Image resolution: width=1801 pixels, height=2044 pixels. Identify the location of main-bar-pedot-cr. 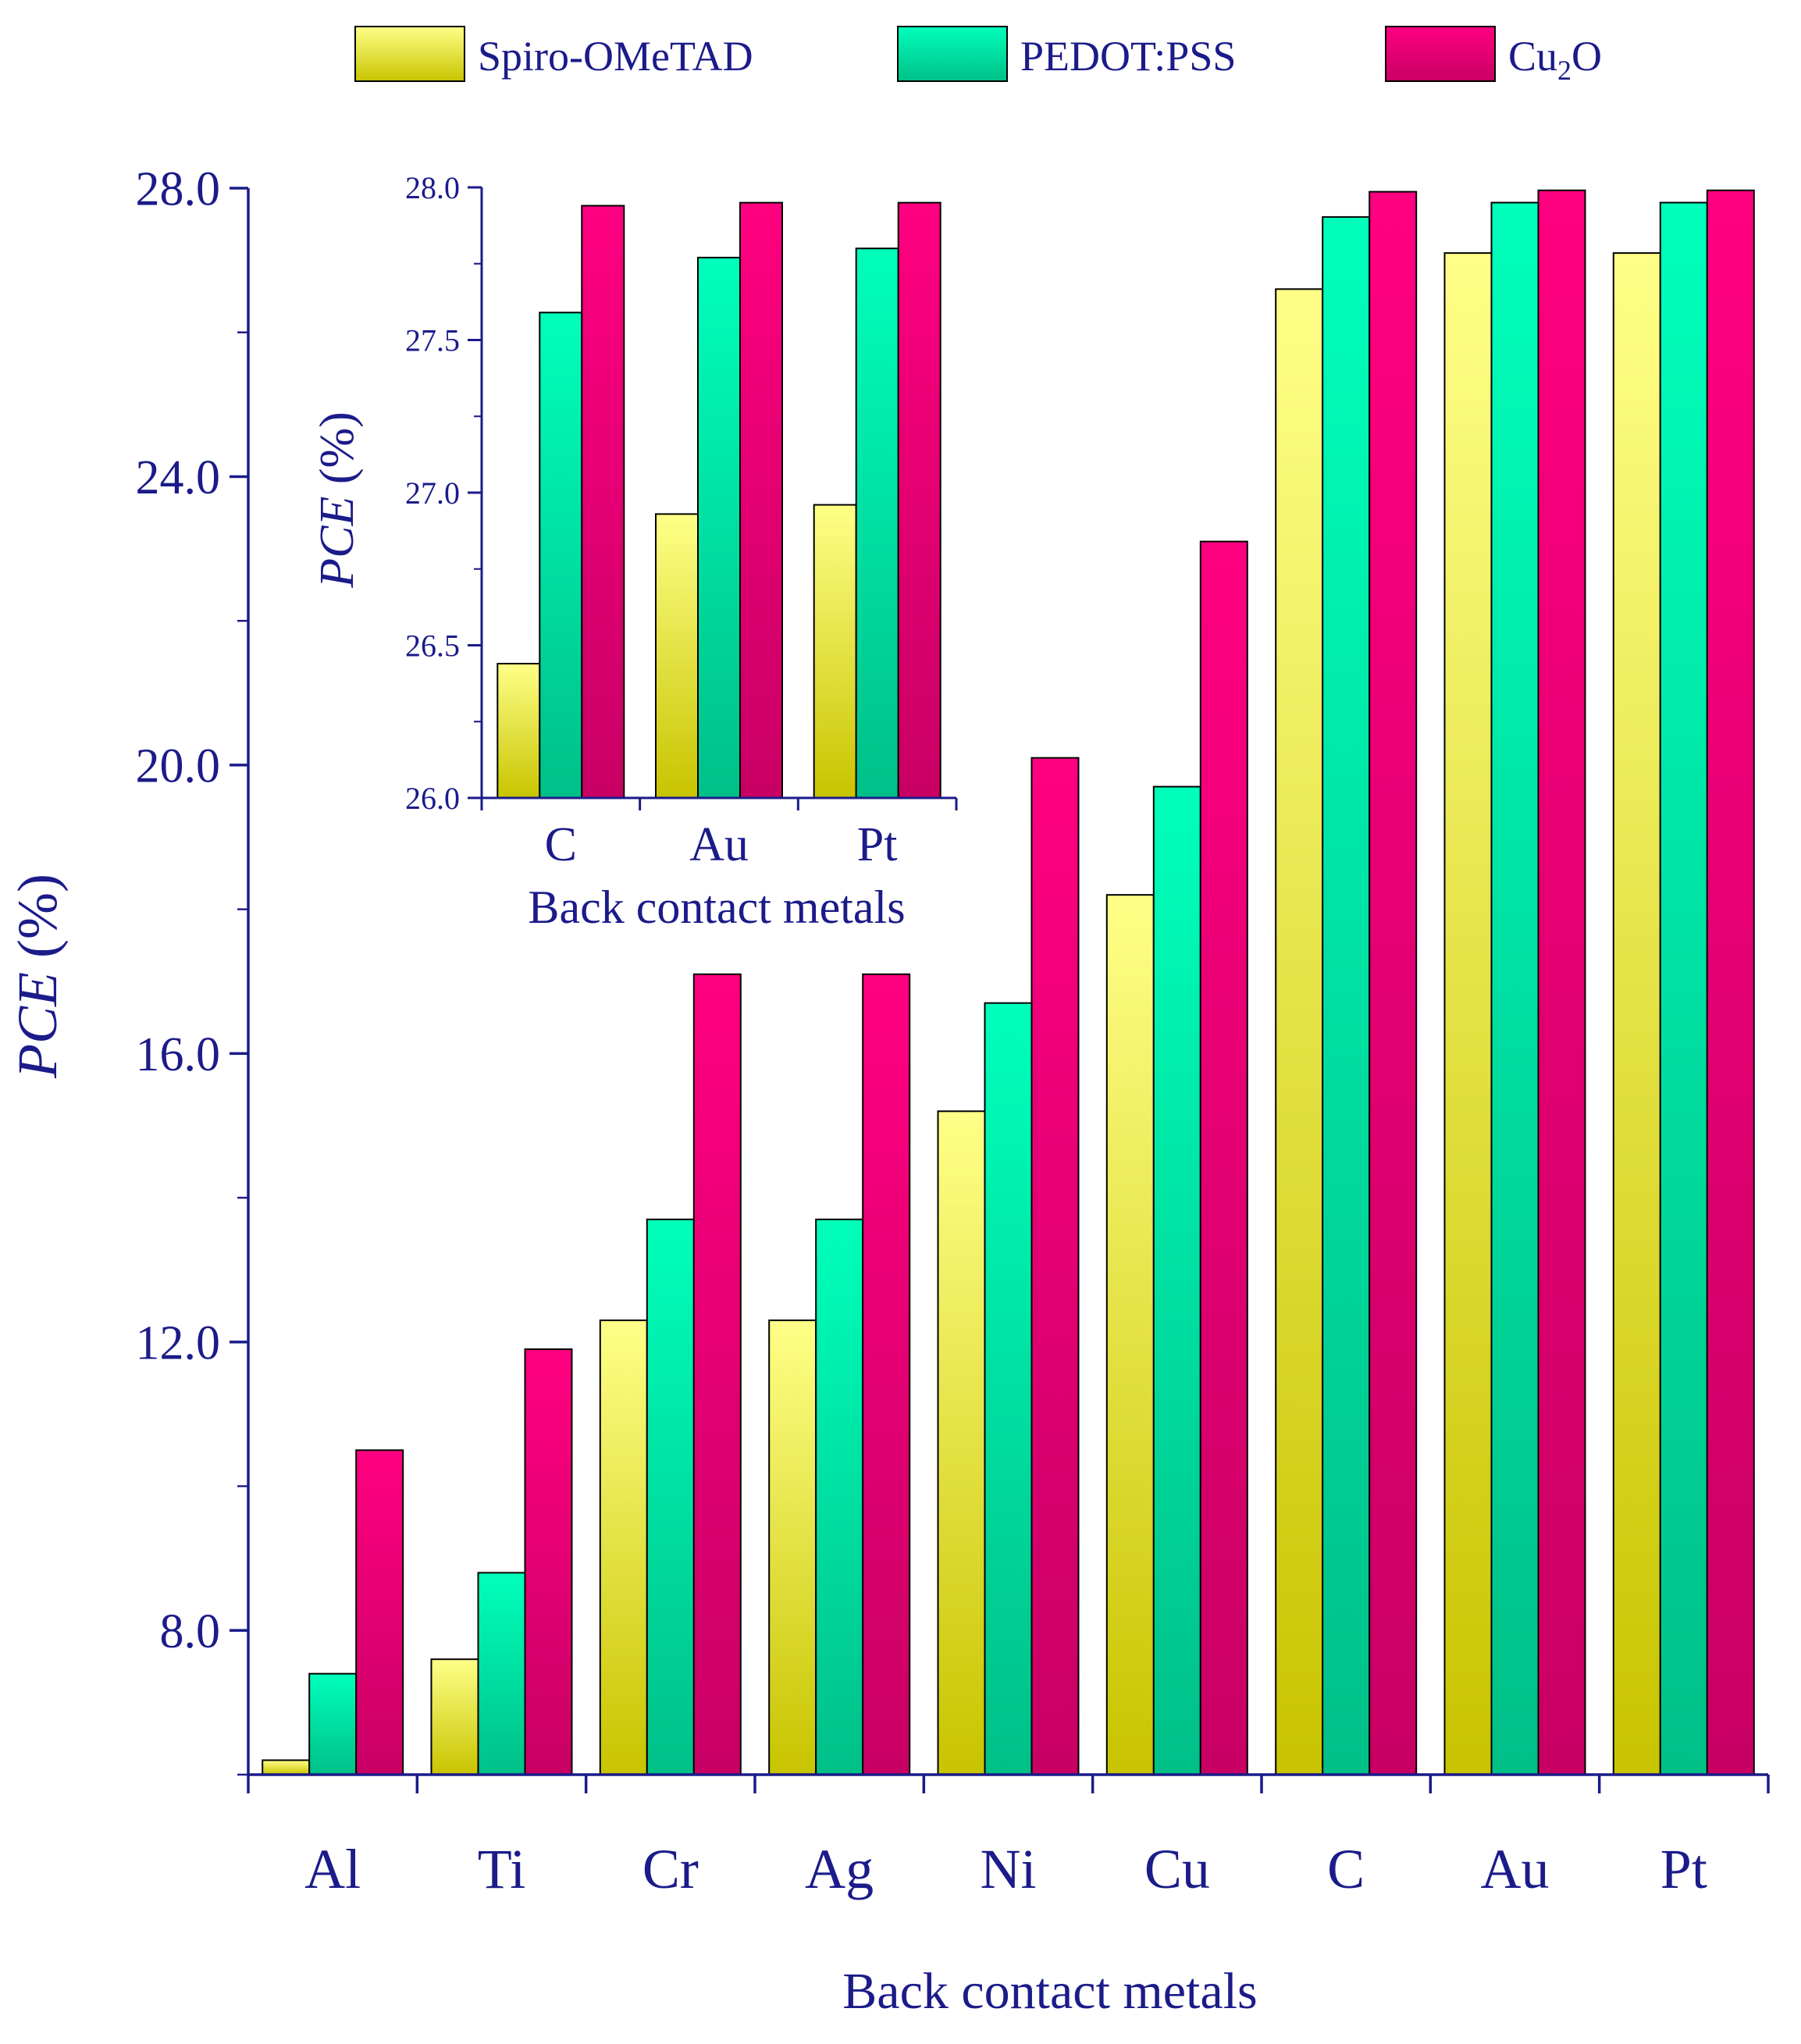
(670, 1497).